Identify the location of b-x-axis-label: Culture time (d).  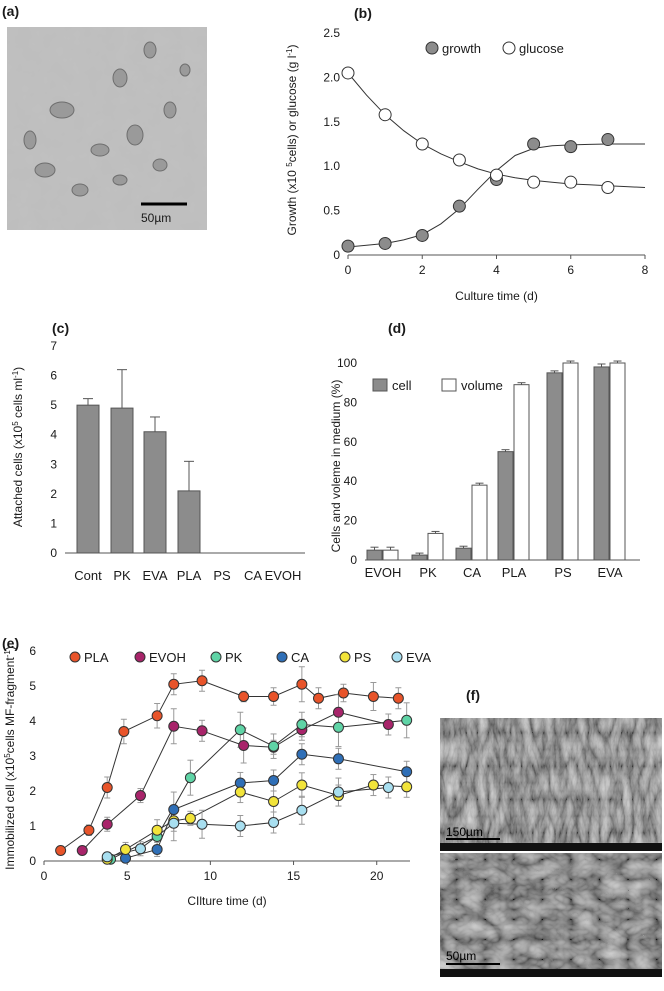
(496, 296).